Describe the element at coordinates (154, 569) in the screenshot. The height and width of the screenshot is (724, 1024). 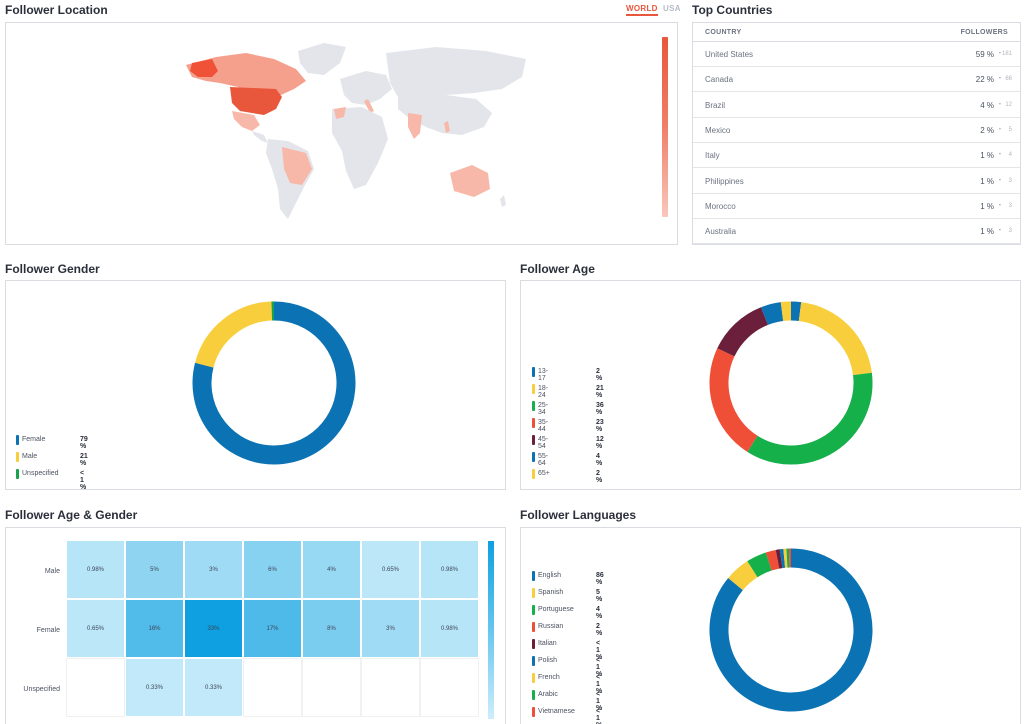
I see `heatmap-cell: 5%` at that location.